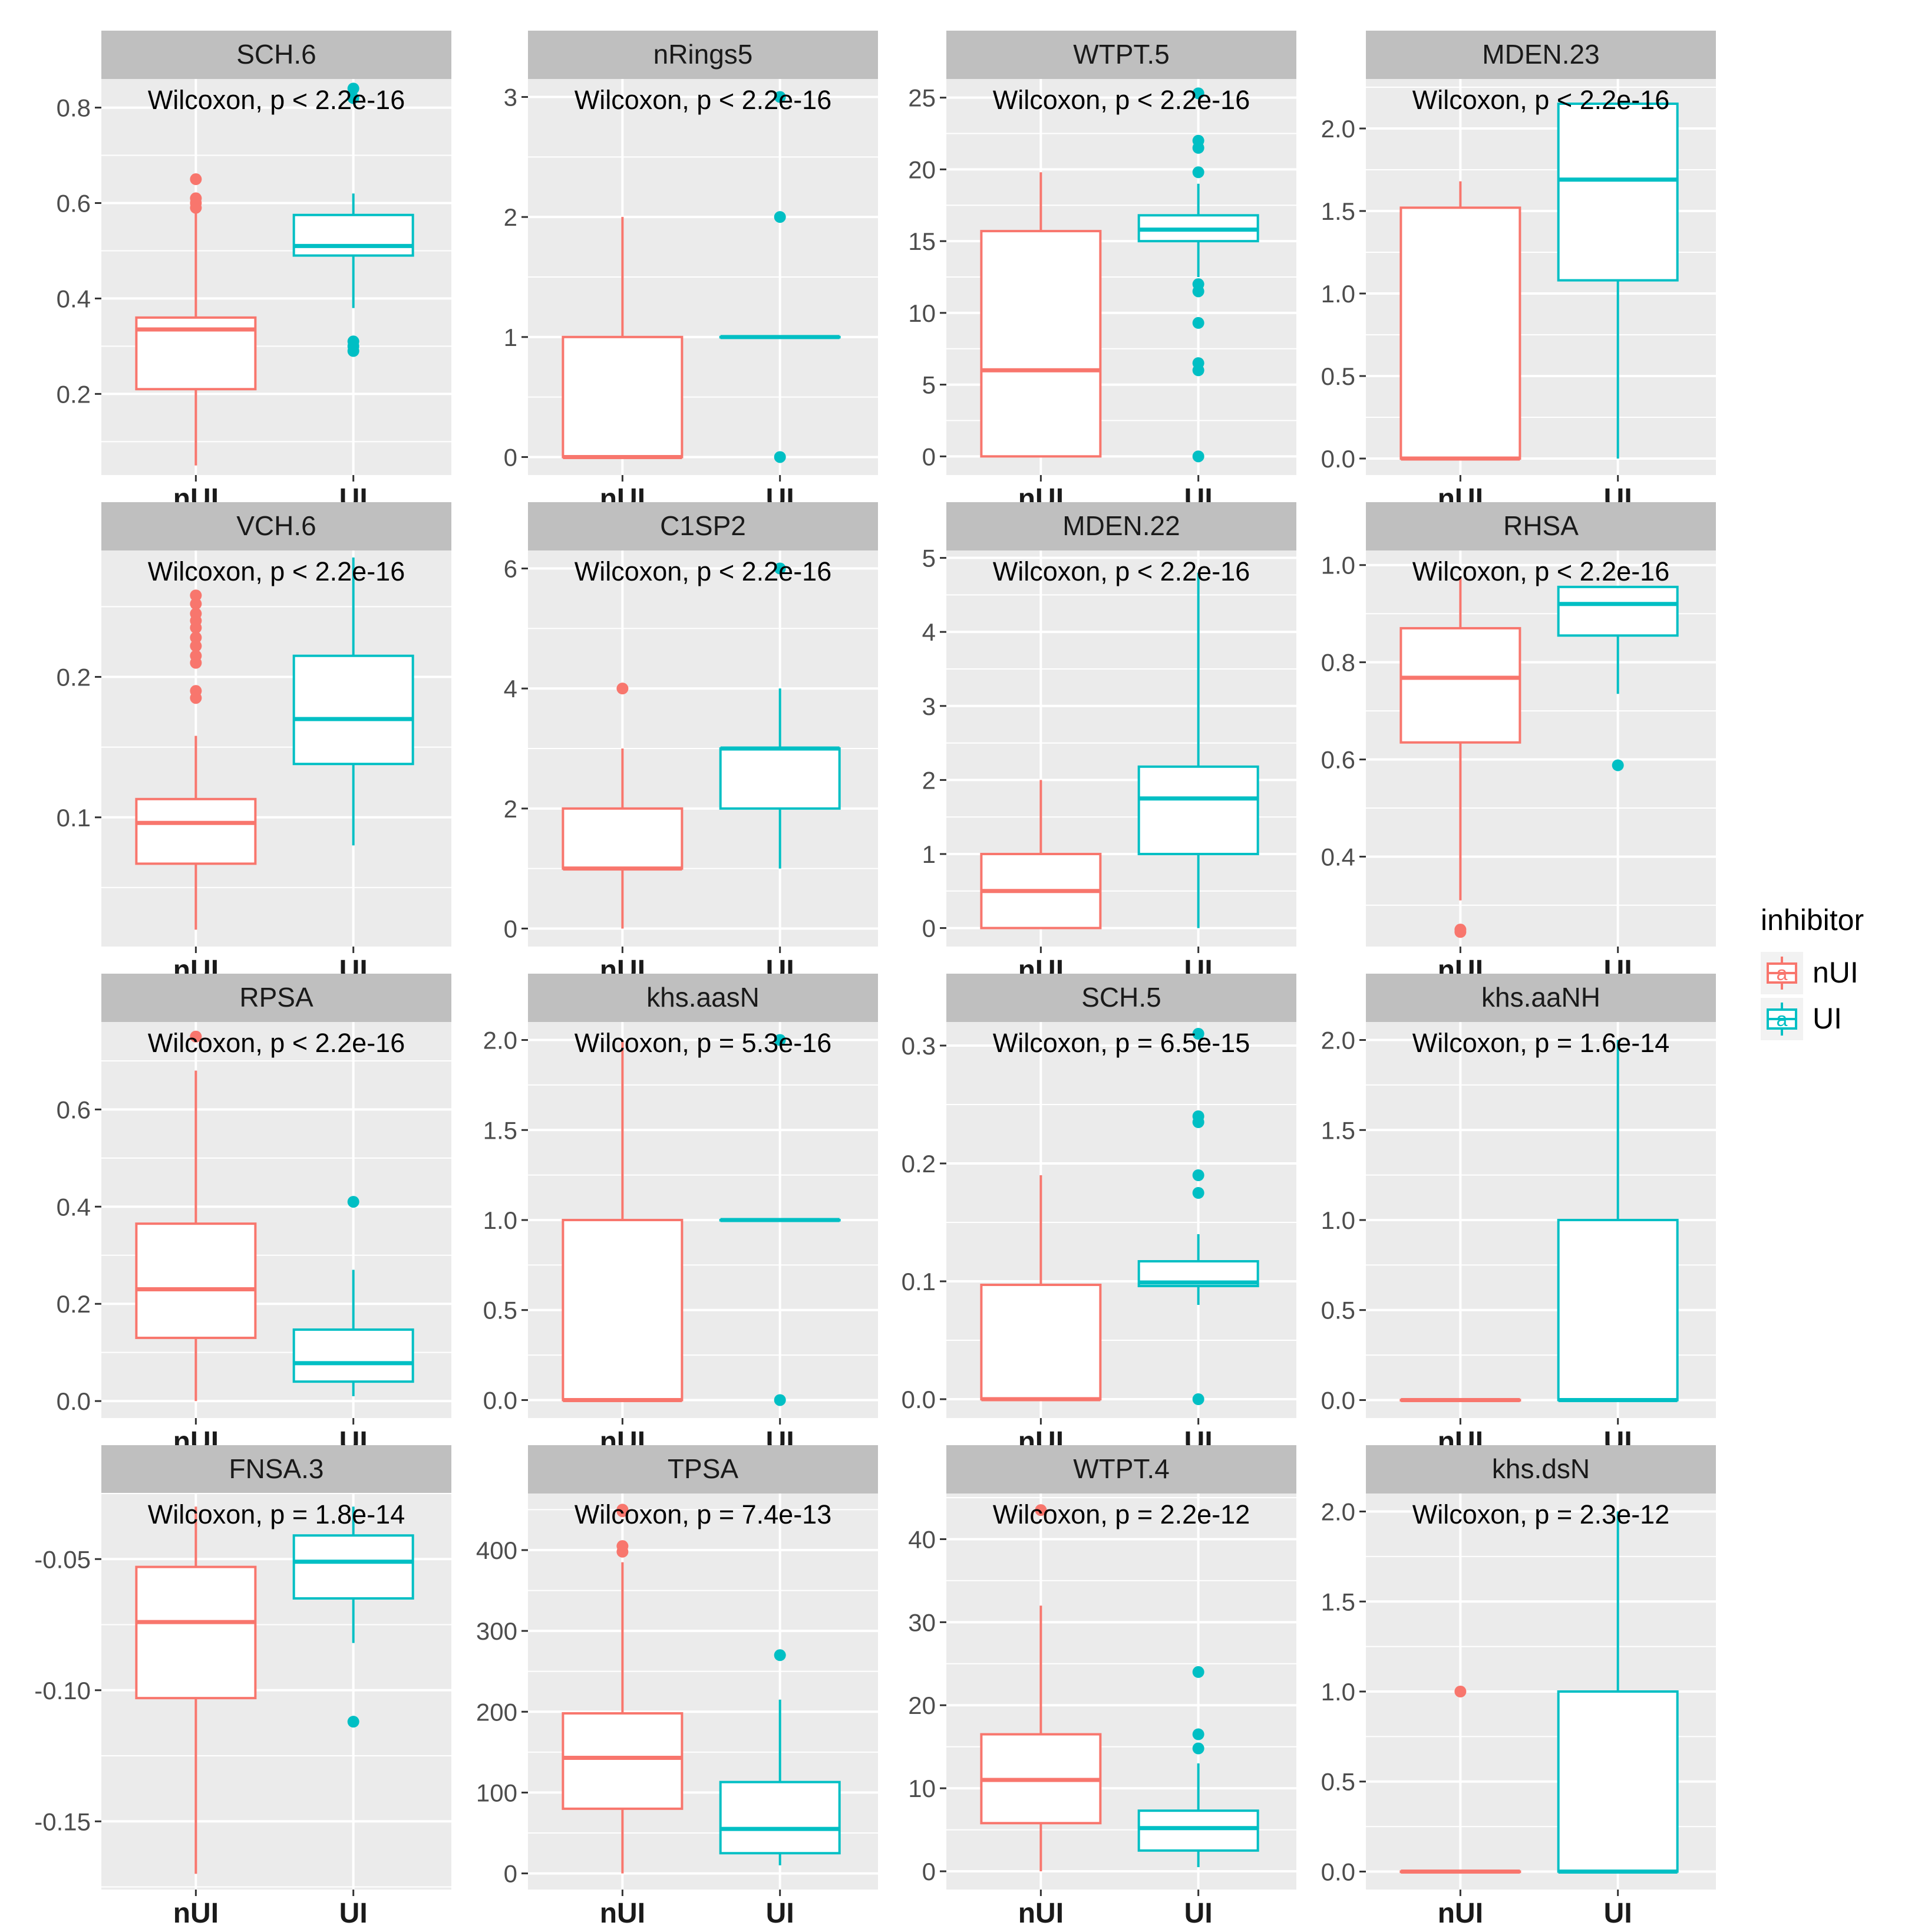 The width and height of the screenshot is (1908, 1932). I want to click on facet-title: RPSA, so click(276, 997).